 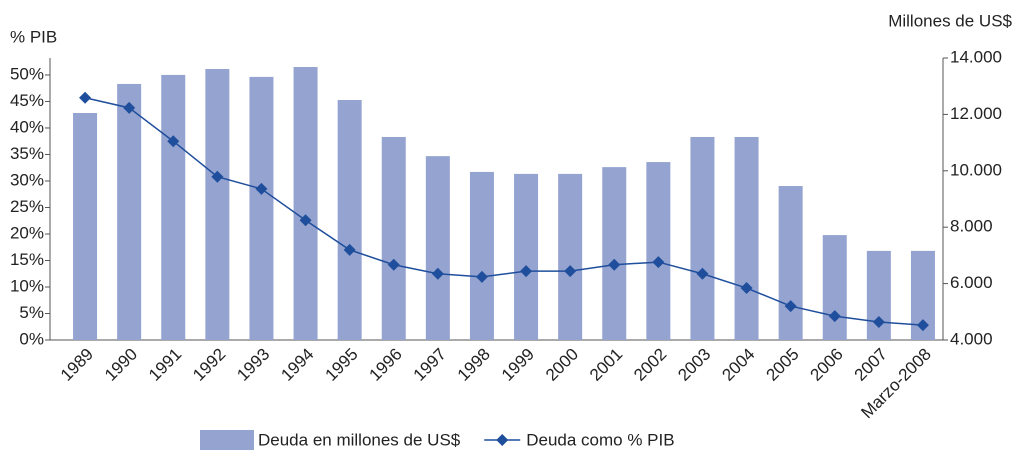 I want to click on y2-tick-label: 14.000, so click(x=976, y=56).